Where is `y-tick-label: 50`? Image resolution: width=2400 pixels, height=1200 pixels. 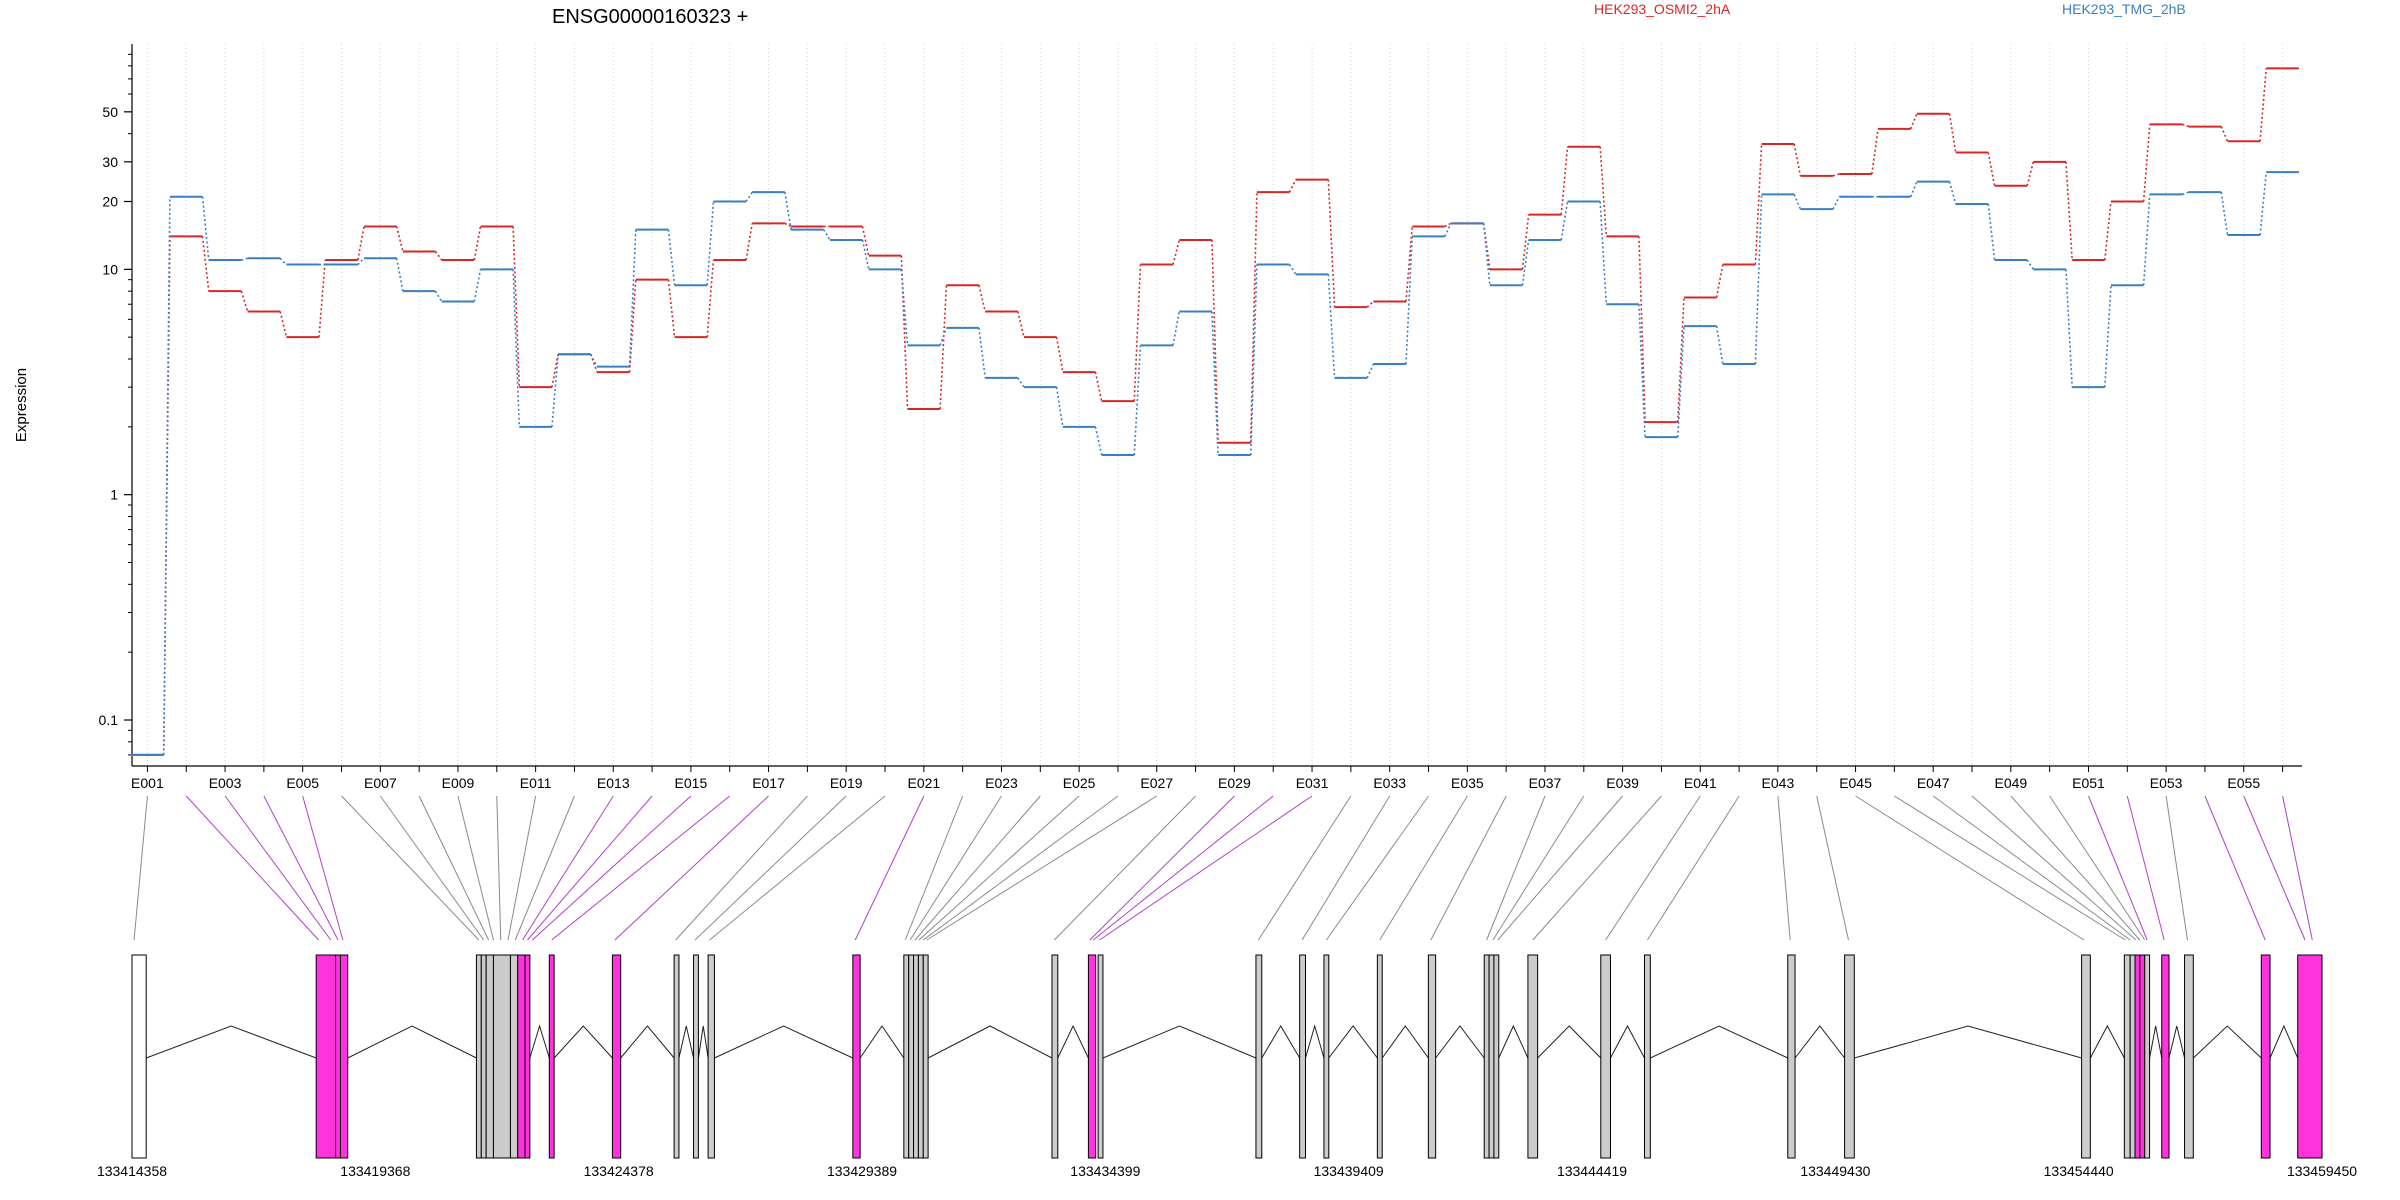 y-tick-label: 50 is located at coordinates (110, 112).